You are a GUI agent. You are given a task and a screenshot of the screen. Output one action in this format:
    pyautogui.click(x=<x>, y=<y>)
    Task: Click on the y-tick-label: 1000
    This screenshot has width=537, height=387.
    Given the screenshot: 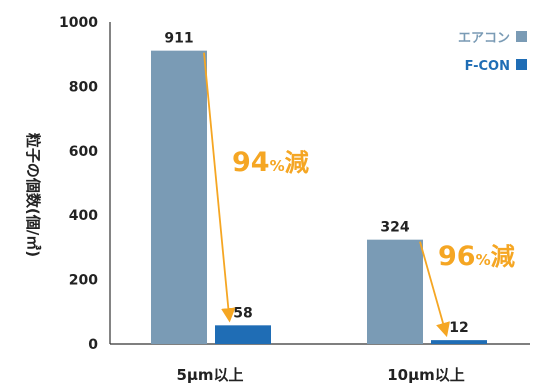 What is the action you would take?
    pyautogui.click(x=78, y=23)
    